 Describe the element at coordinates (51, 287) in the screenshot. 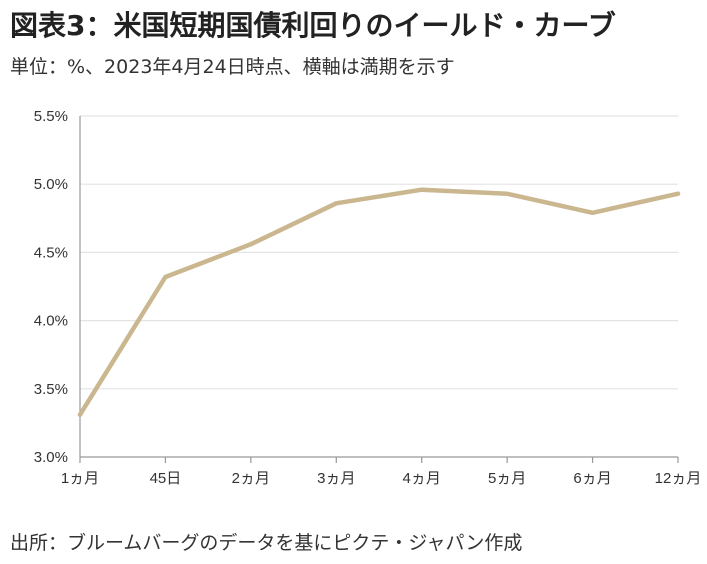

I see `y-tick-labels: 3.0% 3.5% 4.0% 4.5% 5.0% 5.5%` at that location.